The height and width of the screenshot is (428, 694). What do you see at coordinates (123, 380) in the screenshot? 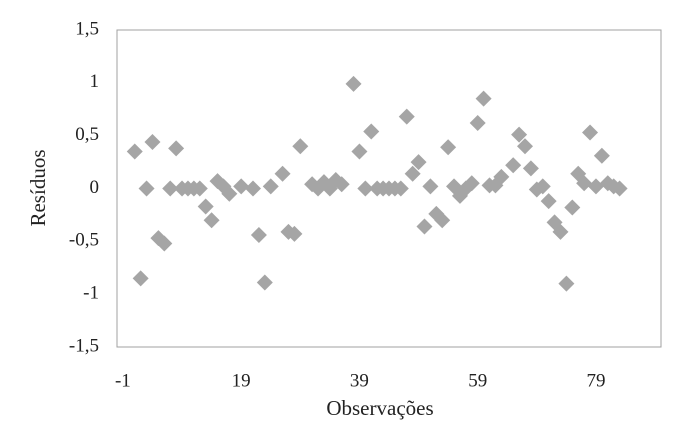
I see `x-tick-label: -1` at bounding box center [123, 380].